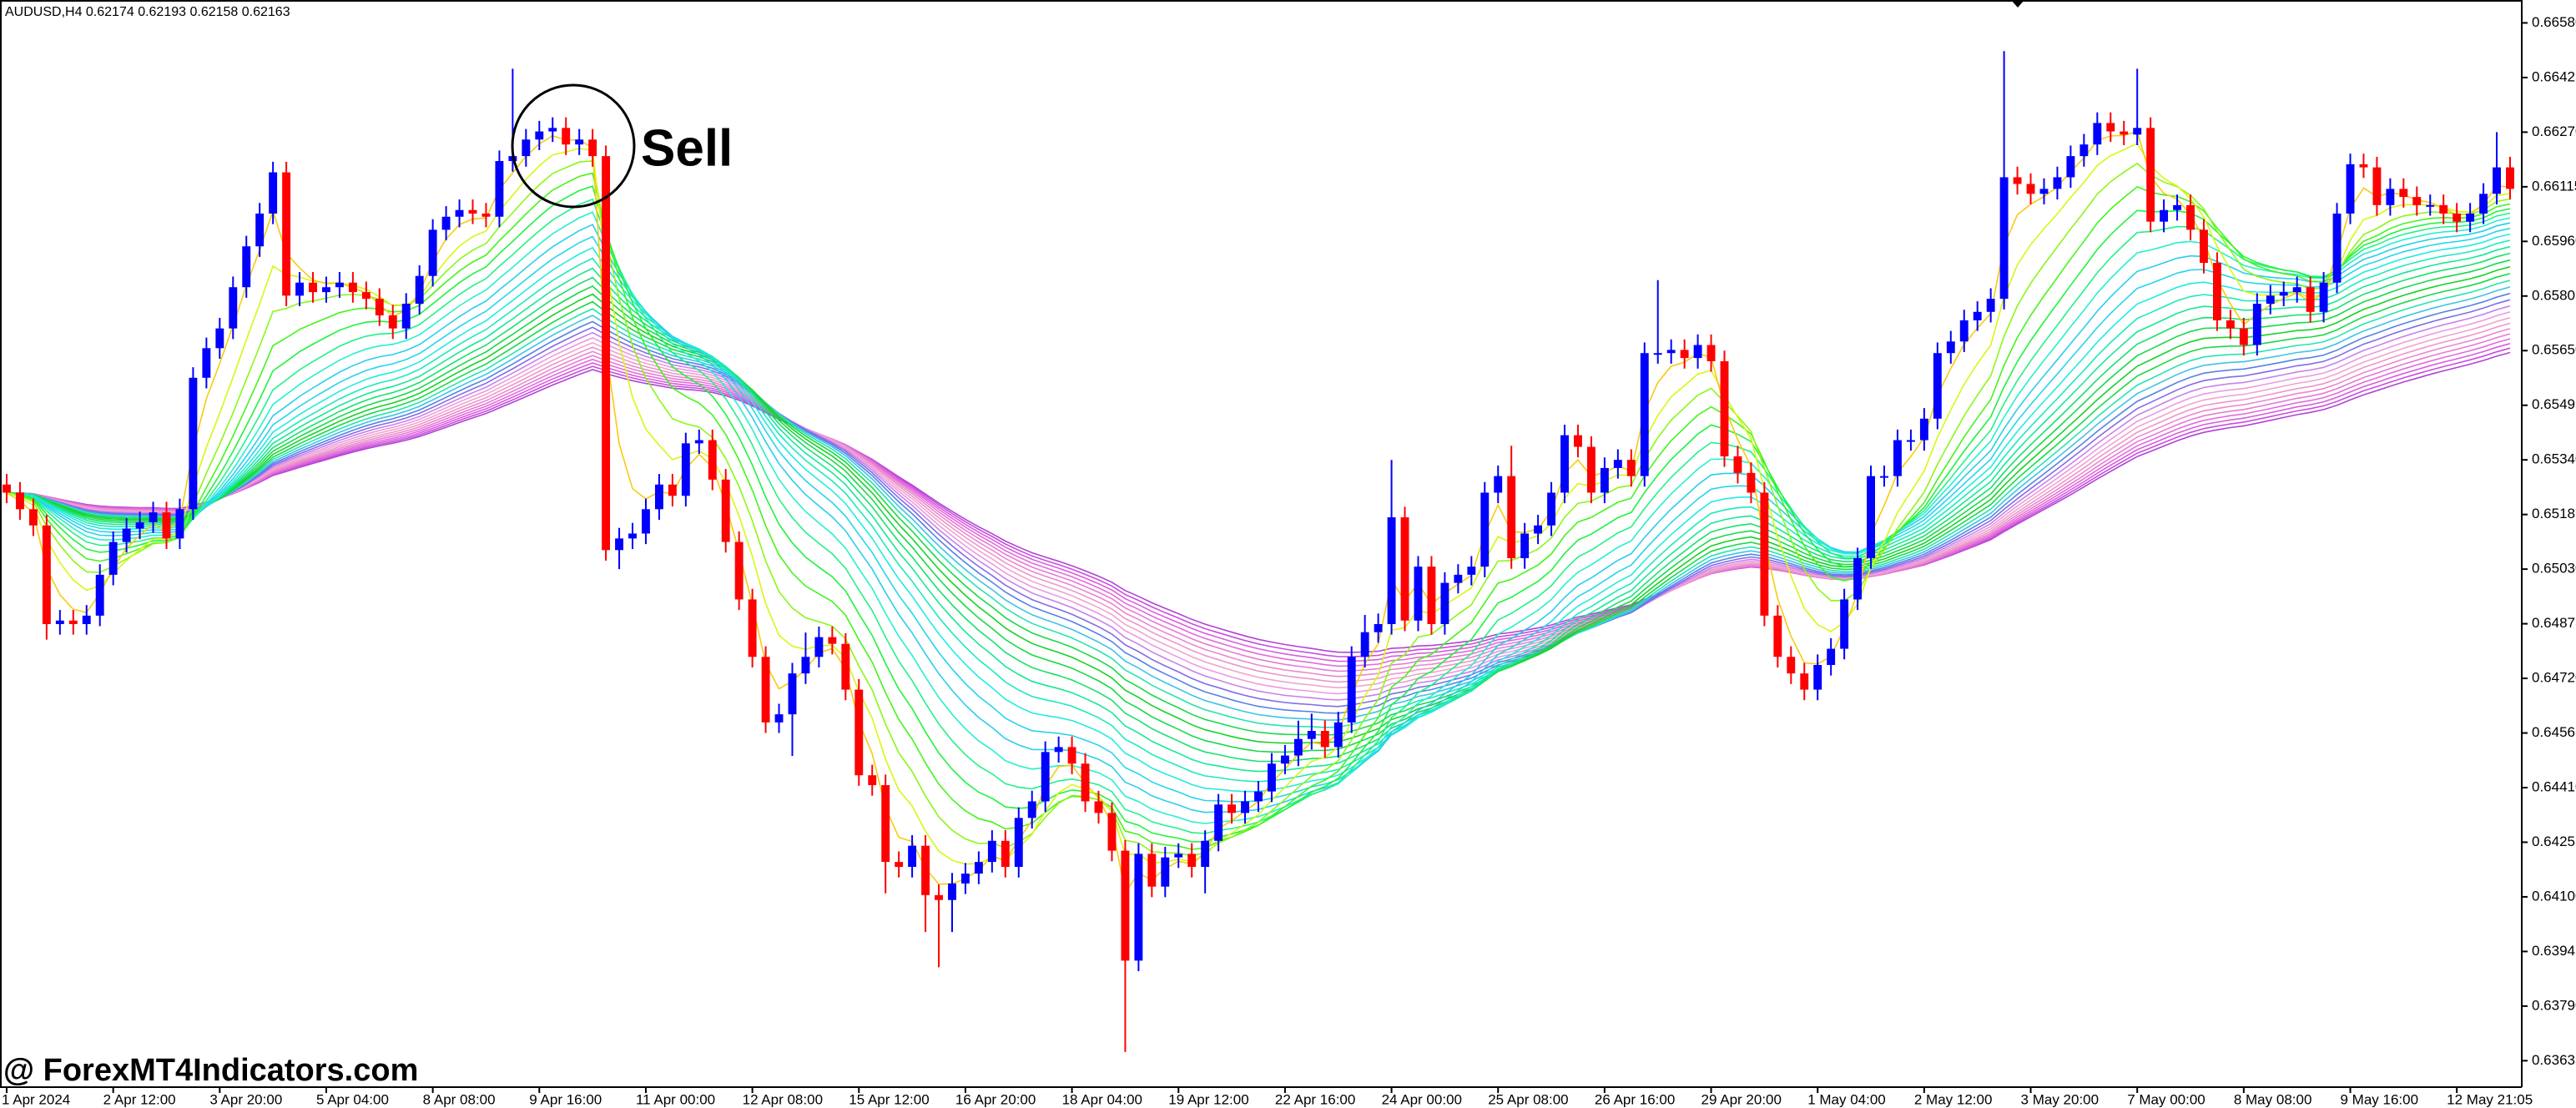  I want to click on x-tick-label: 29 Apr 20:00, so click(1741, 1099).